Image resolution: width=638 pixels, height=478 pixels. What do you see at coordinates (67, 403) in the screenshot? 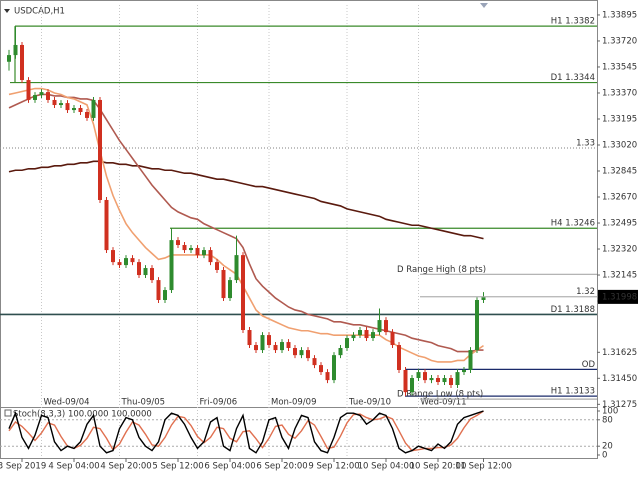
I see `day-label: Wed-09/04` at bounding box center [67, 403].